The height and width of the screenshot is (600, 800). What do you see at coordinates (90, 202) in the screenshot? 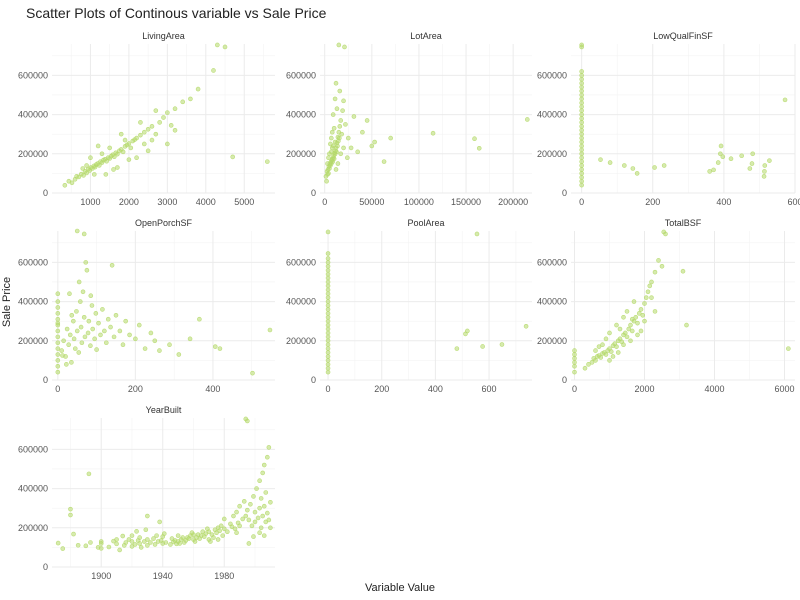
I see `x-tick-label: 1000` at bounding box center [90, 202].